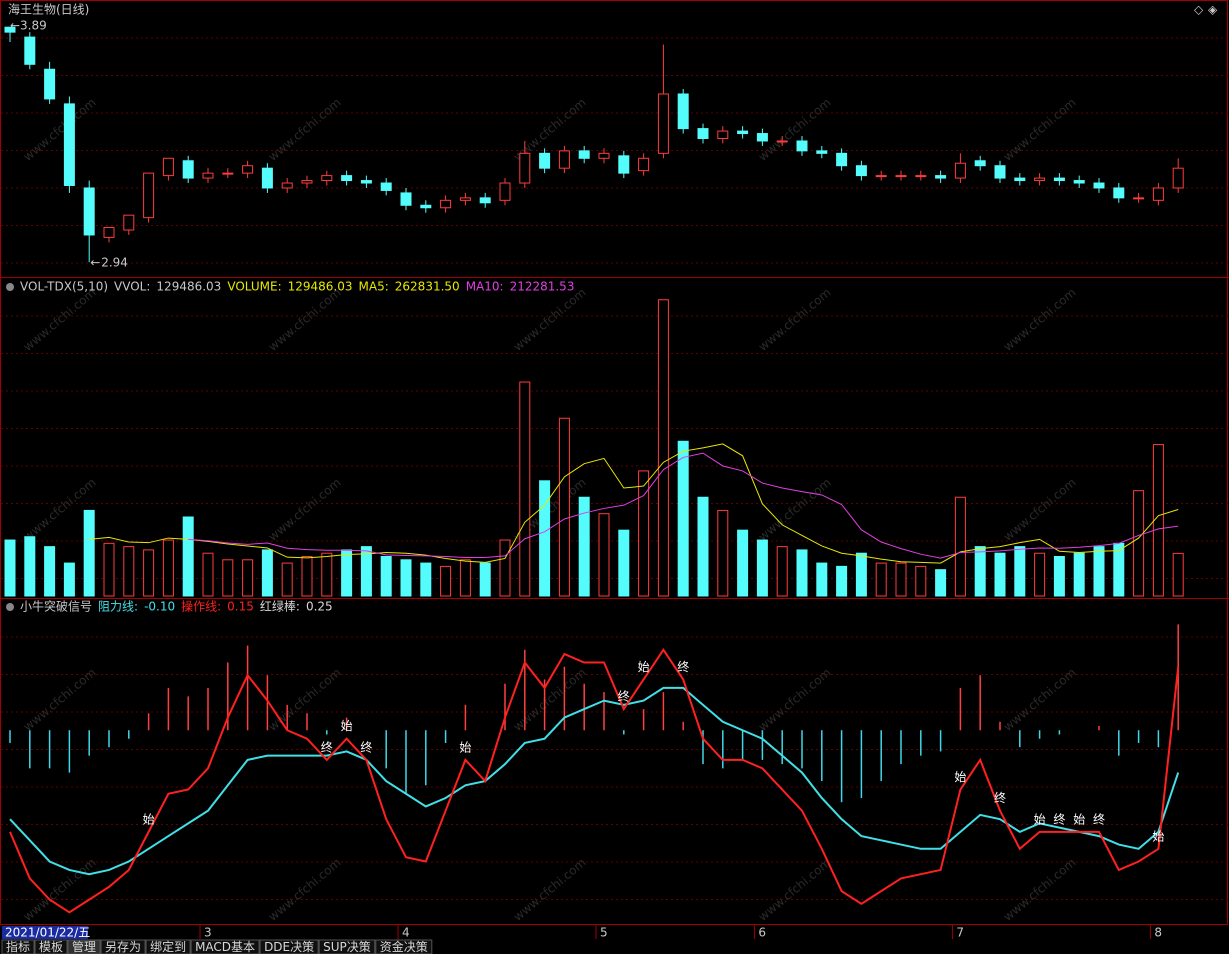 The height and width of the screenshot is (954, 1229). I want to click on legend-text: 小牛突破信号, so click(56, 606).